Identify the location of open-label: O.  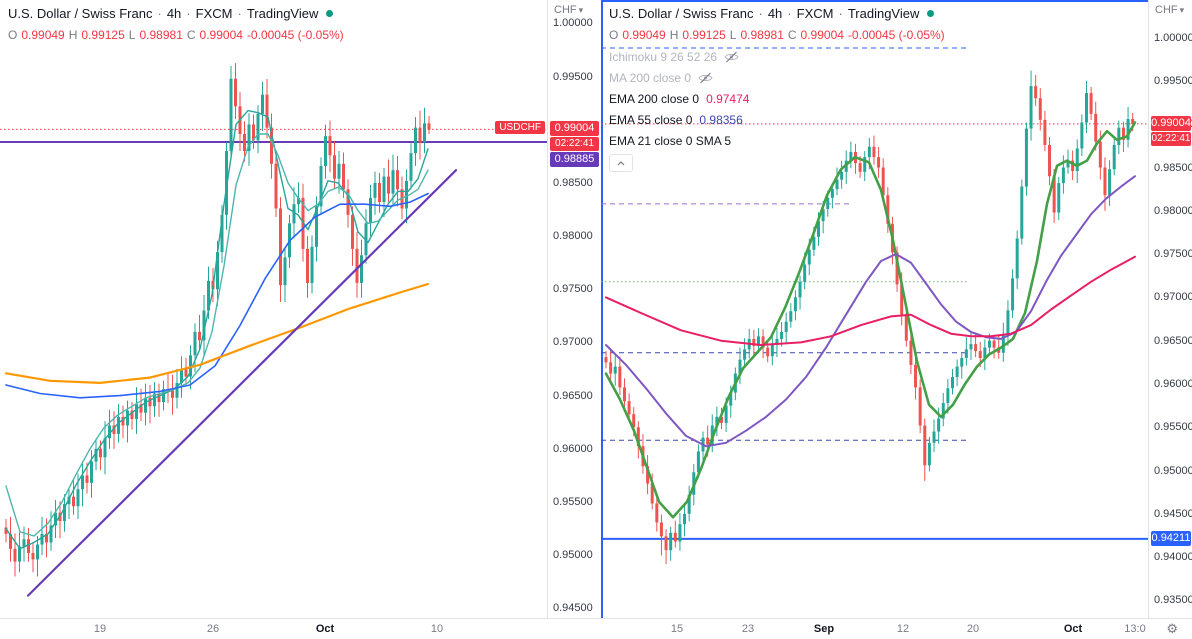
(13, 35).